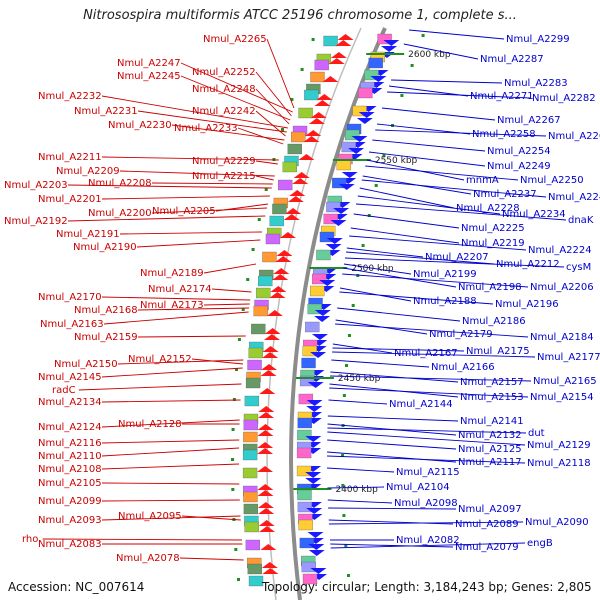  I want to click on gene-label-right: Nmul_A2177, so click(568, 357).